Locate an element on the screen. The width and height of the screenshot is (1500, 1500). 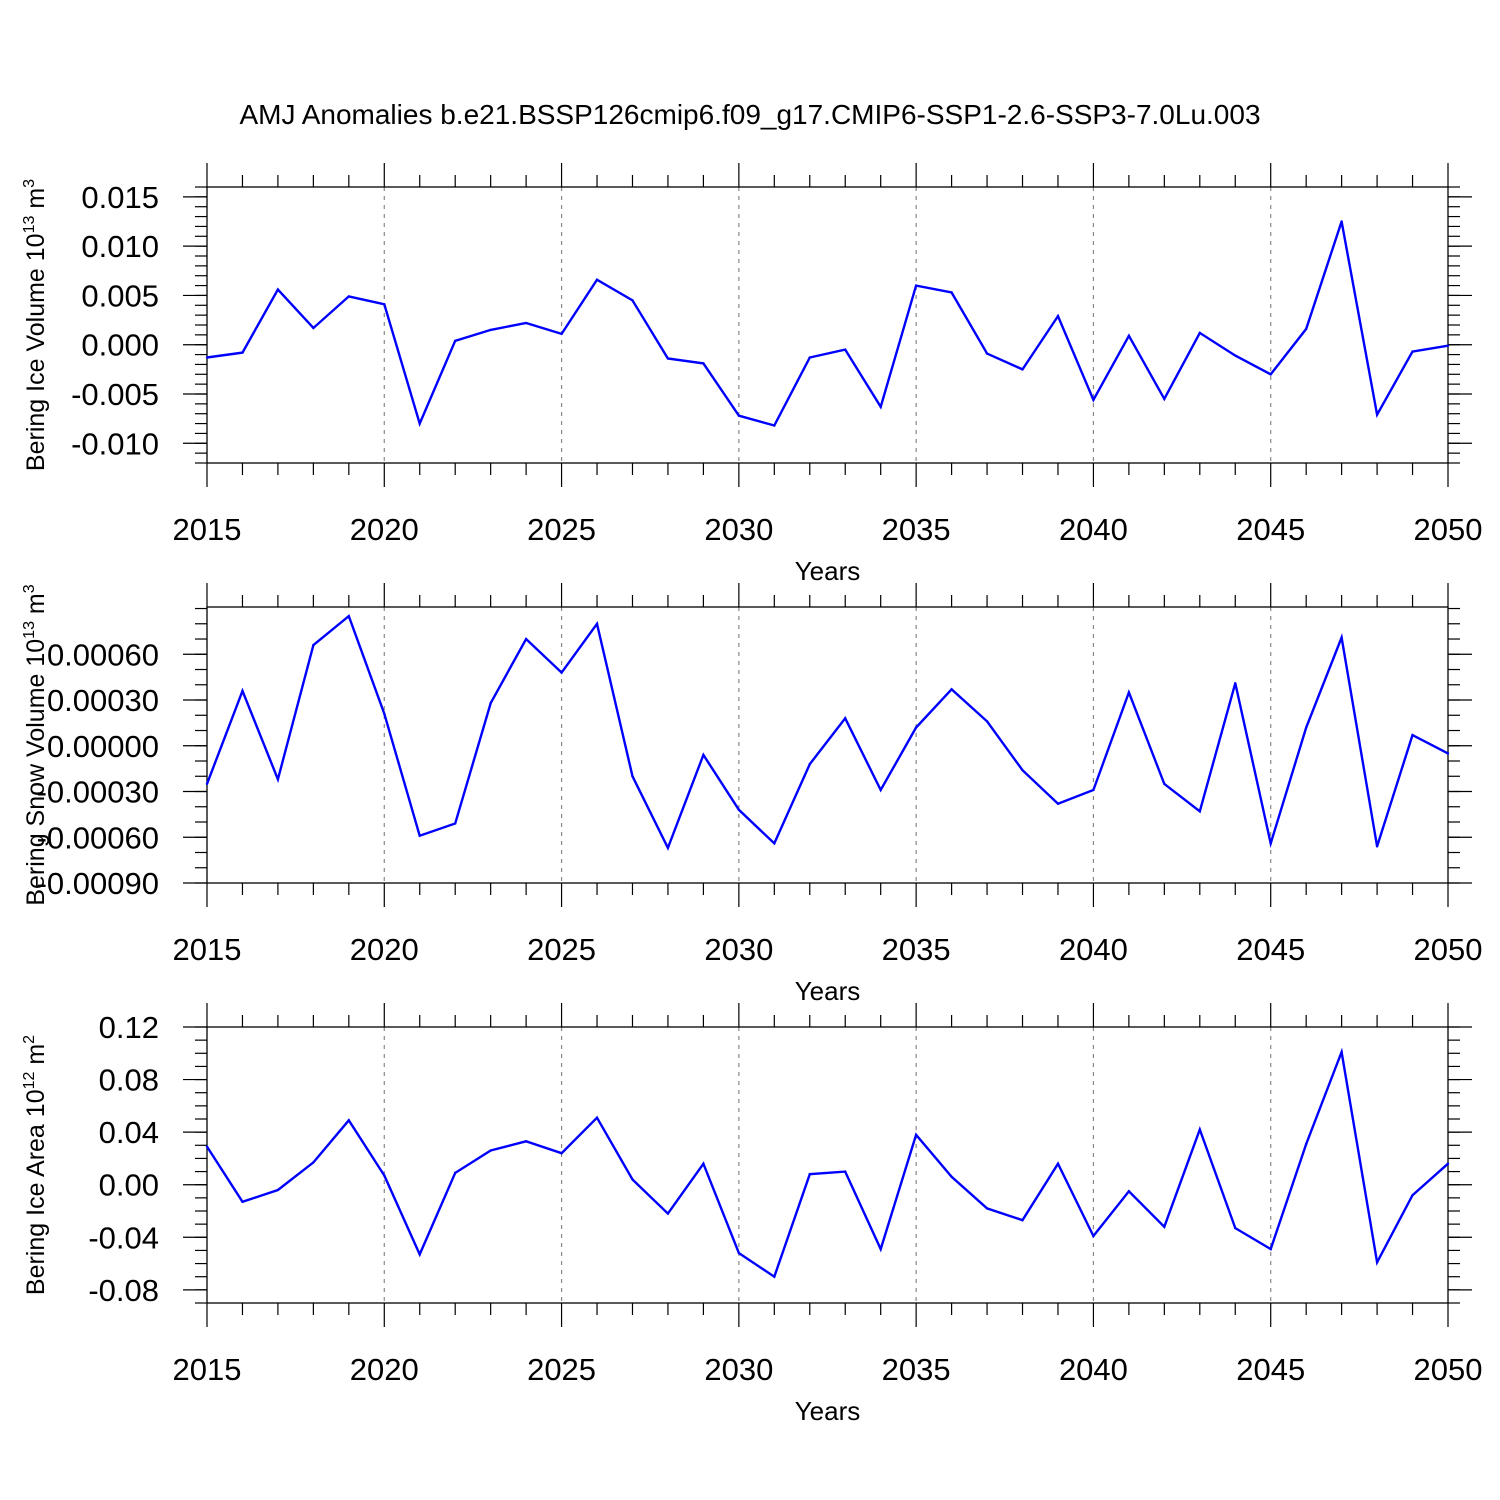
x-tick-label: 2020 is located at coordinates (384, 529).